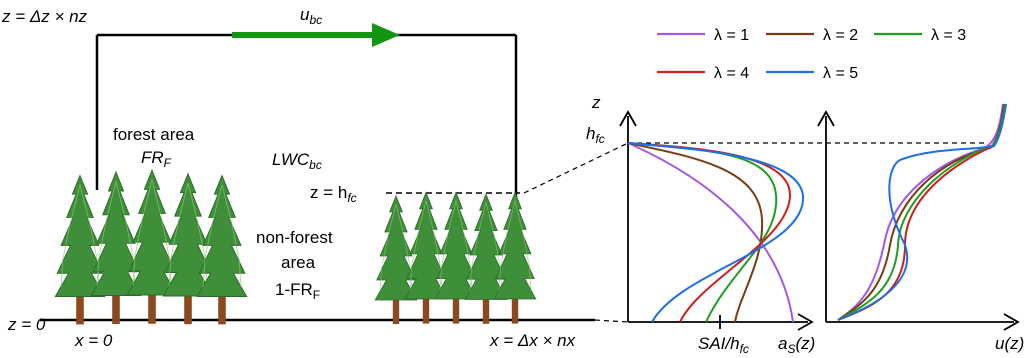 This screenshot has width=1034, height=358. Describe the element at coordinates (93, 340) in the screenshot. I see `origin-label: x = 0` at that location.